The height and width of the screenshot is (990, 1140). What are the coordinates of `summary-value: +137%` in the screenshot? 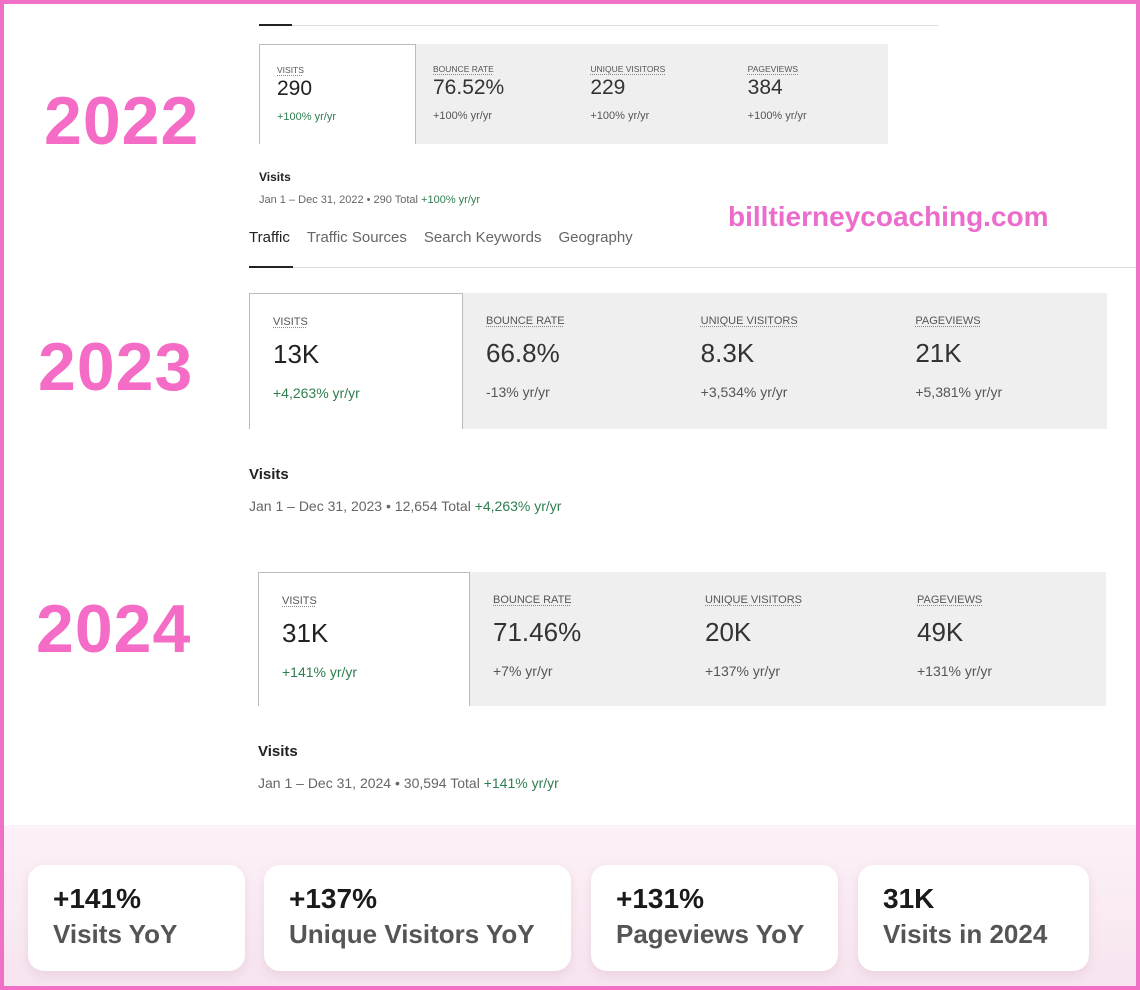 It's located at (333, 898).